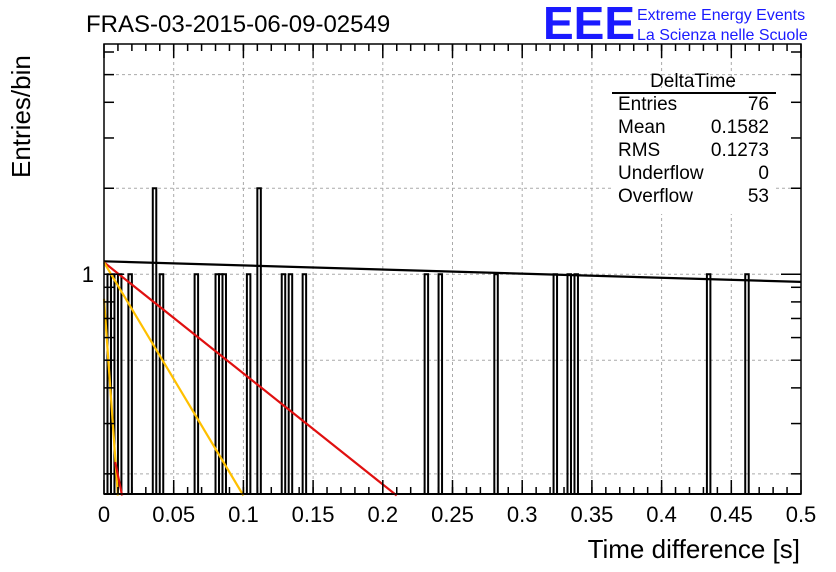  Describe the element at coordinates (758, 196) in the screenshot. I see `stats-value-overflow: 53` at that location.